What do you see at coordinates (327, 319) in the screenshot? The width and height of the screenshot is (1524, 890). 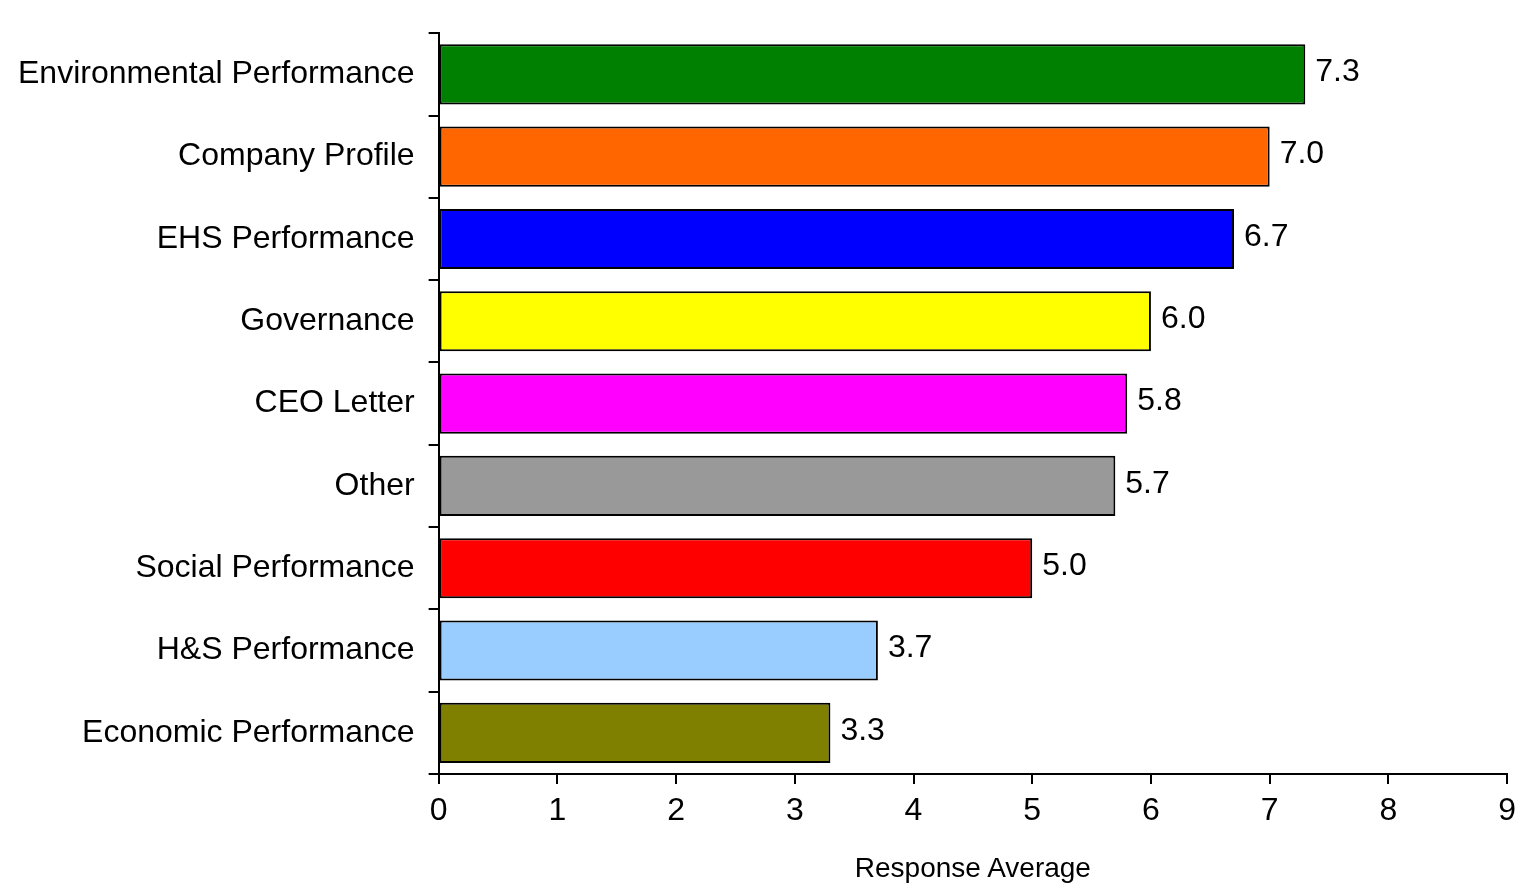 I see `y-tick-label: Governance` at bounding box center [327, 319].